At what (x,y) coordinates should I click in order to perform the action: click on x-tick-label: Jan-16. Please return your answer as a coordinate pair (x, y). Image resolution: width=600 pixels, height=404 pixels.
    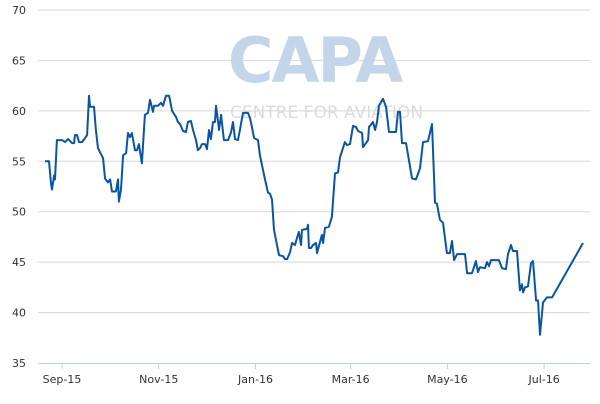
    Looking at the image, I should click on (255, 379).